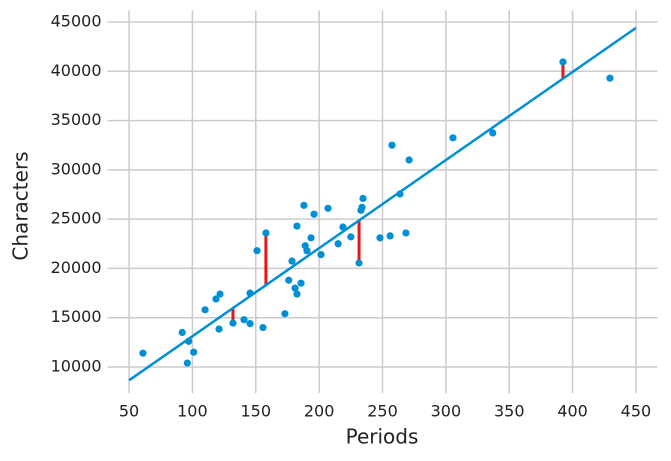 Image resolution: width=671 pixels, height=461 pixels. Describe the element at coordinates (21, 205) in the screenshot. I see `y-axis-label: Characters` at that location.